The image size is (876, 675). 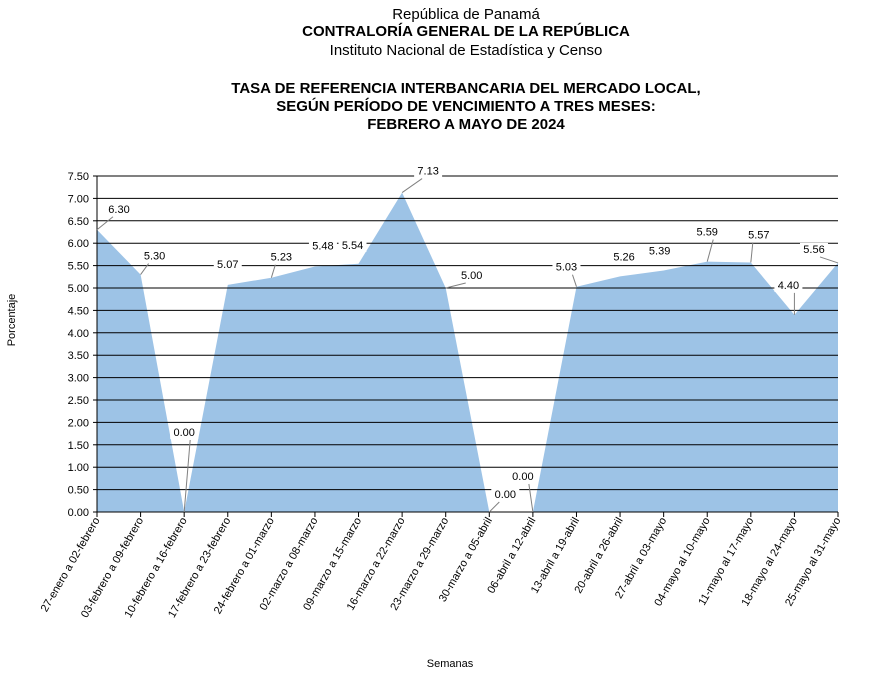 What do you see at coordinates (466, 14) in the screenshot?
I see `header-country: República de Panamá` at bounding box center [466, 14].